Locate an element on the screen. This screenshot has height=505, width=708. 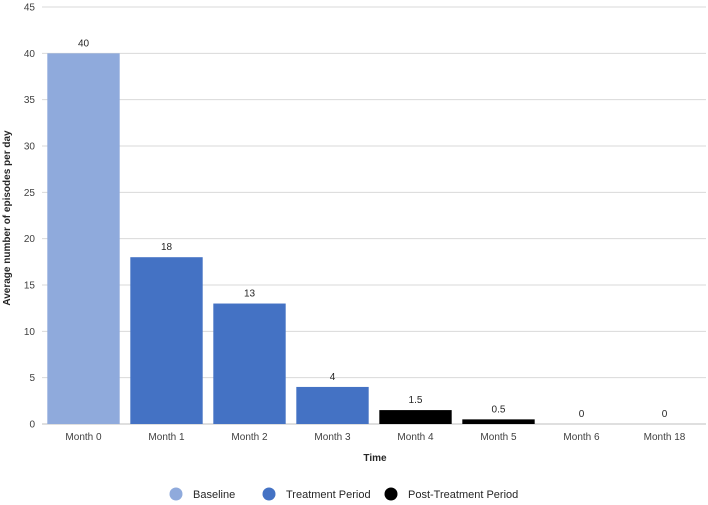
x-axis-title: Time is located at coordinates (375, 458).